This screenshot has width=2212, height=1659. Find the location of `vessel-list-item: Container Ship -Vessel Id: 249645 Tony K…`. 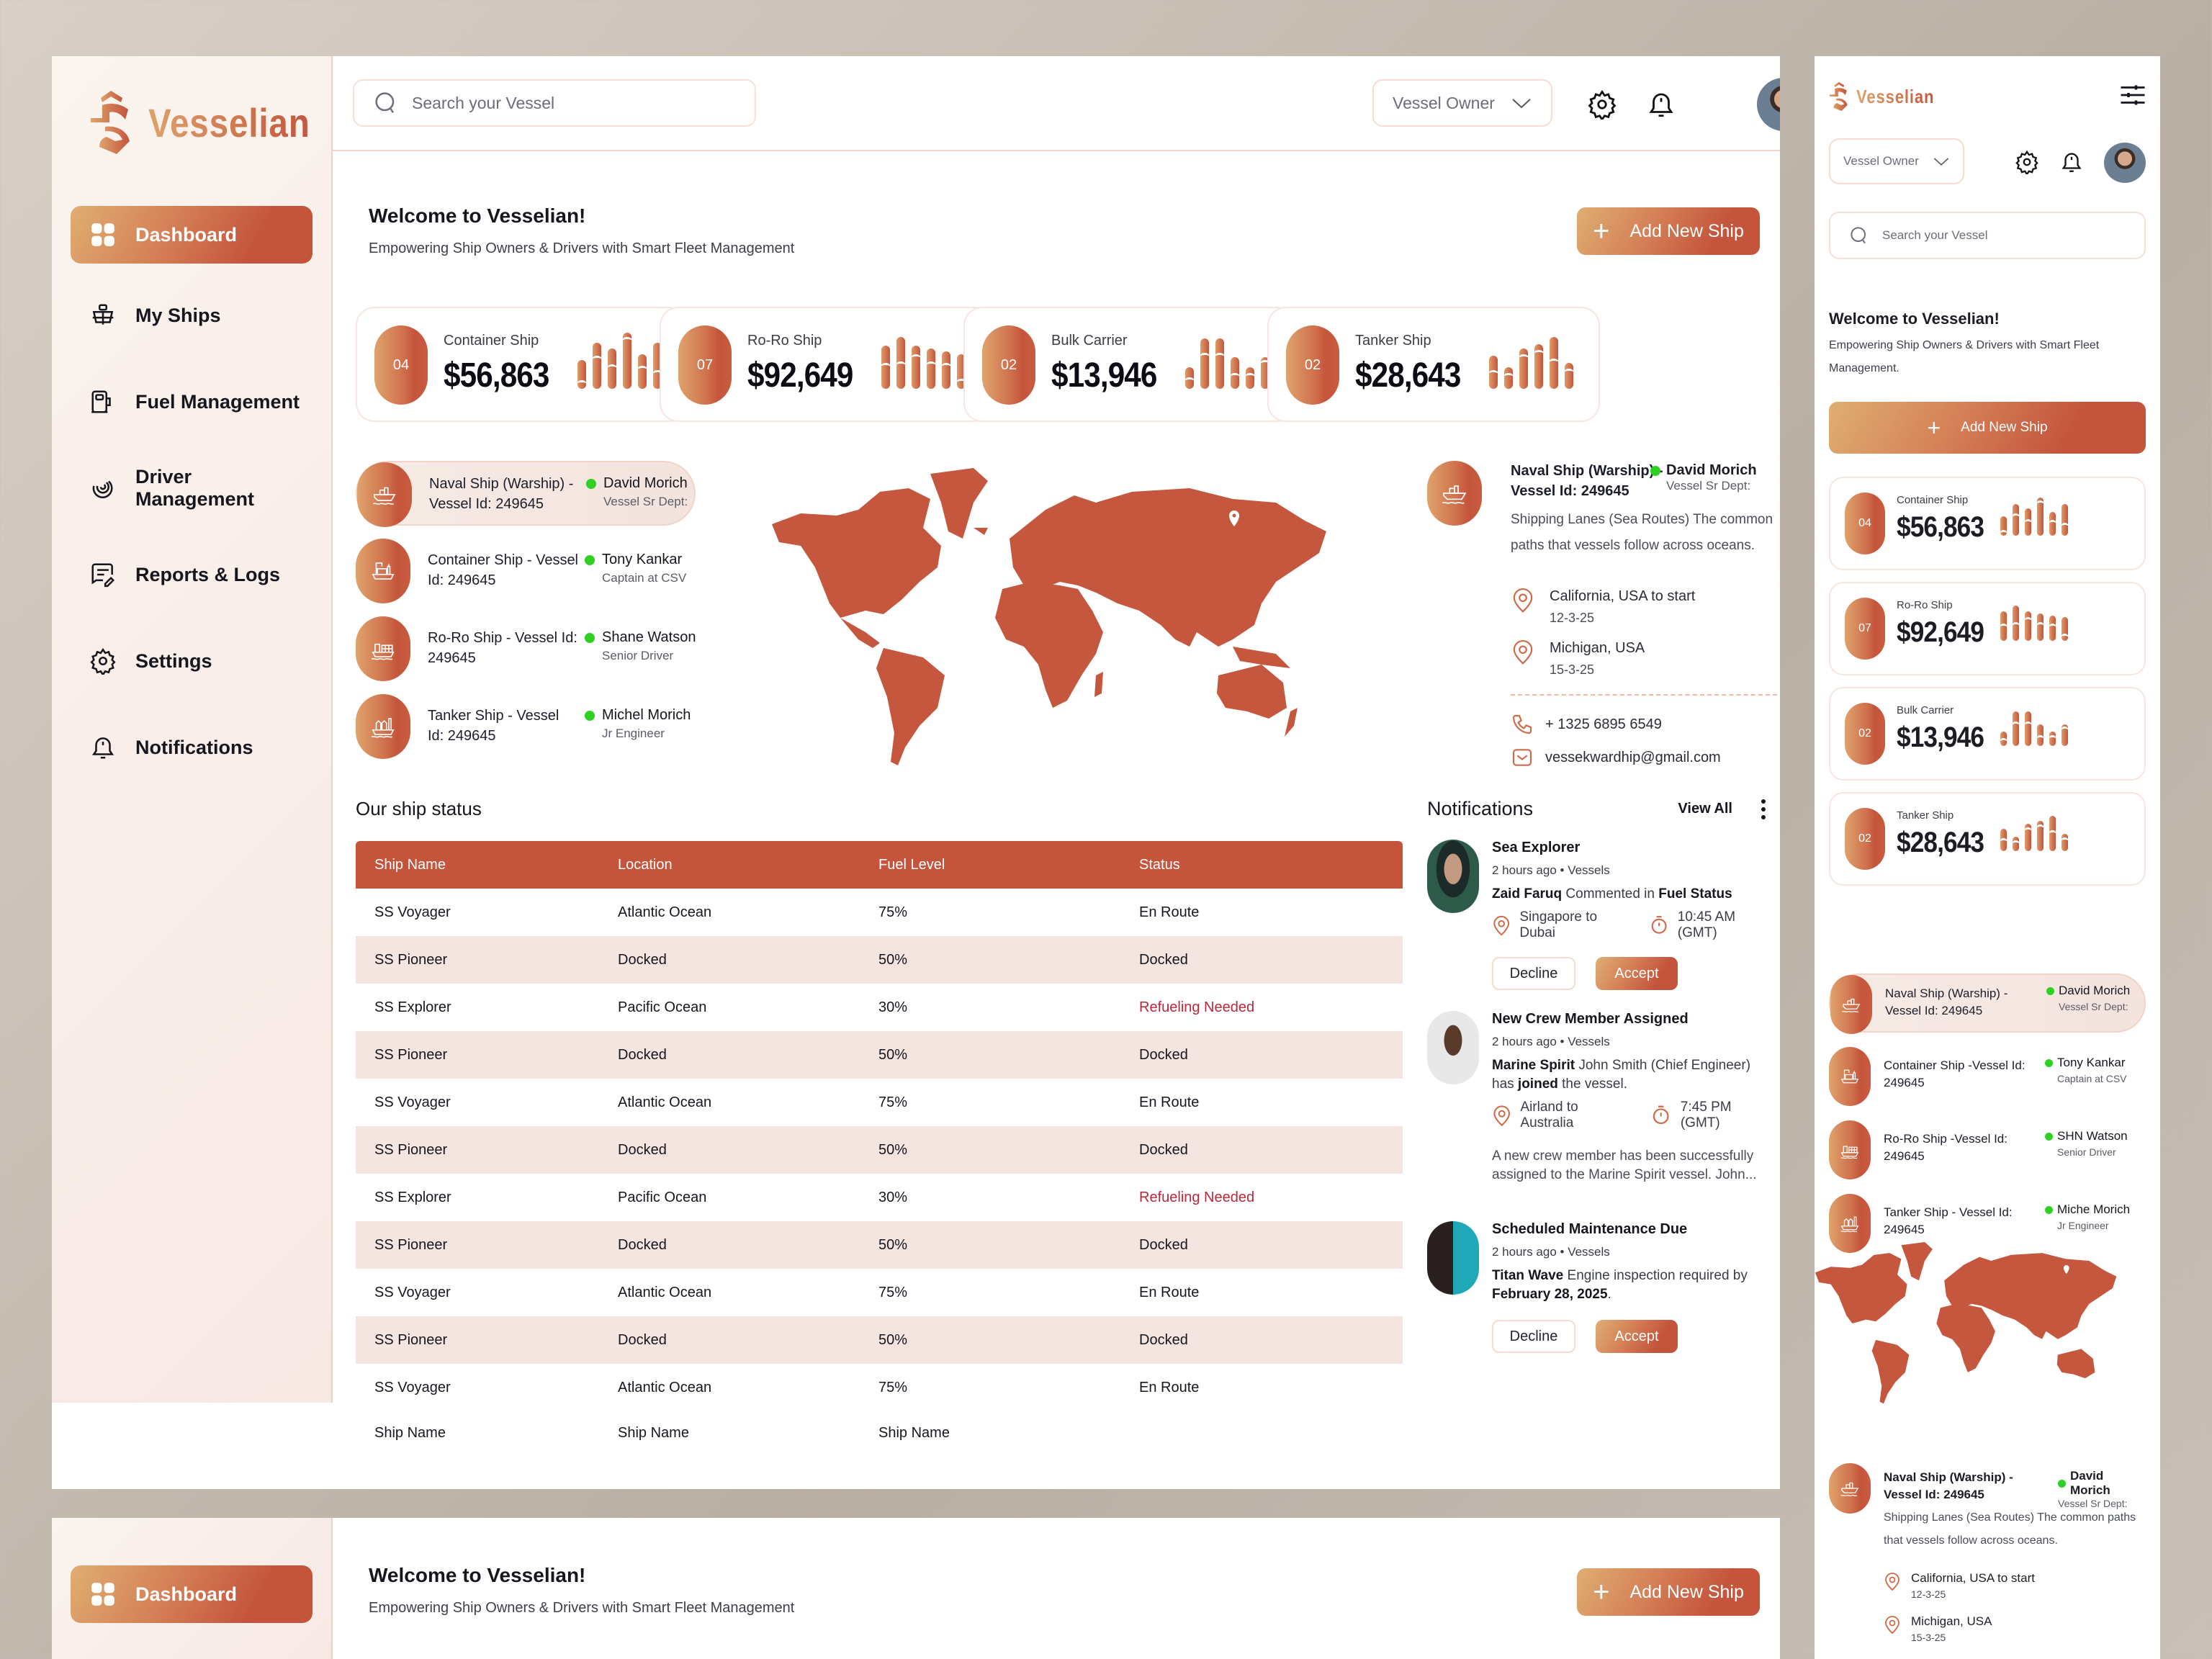

vessel-list-item: Container Ship -Vessel Id: 249645 Tony K… is located at coordinates (1988, 1076).